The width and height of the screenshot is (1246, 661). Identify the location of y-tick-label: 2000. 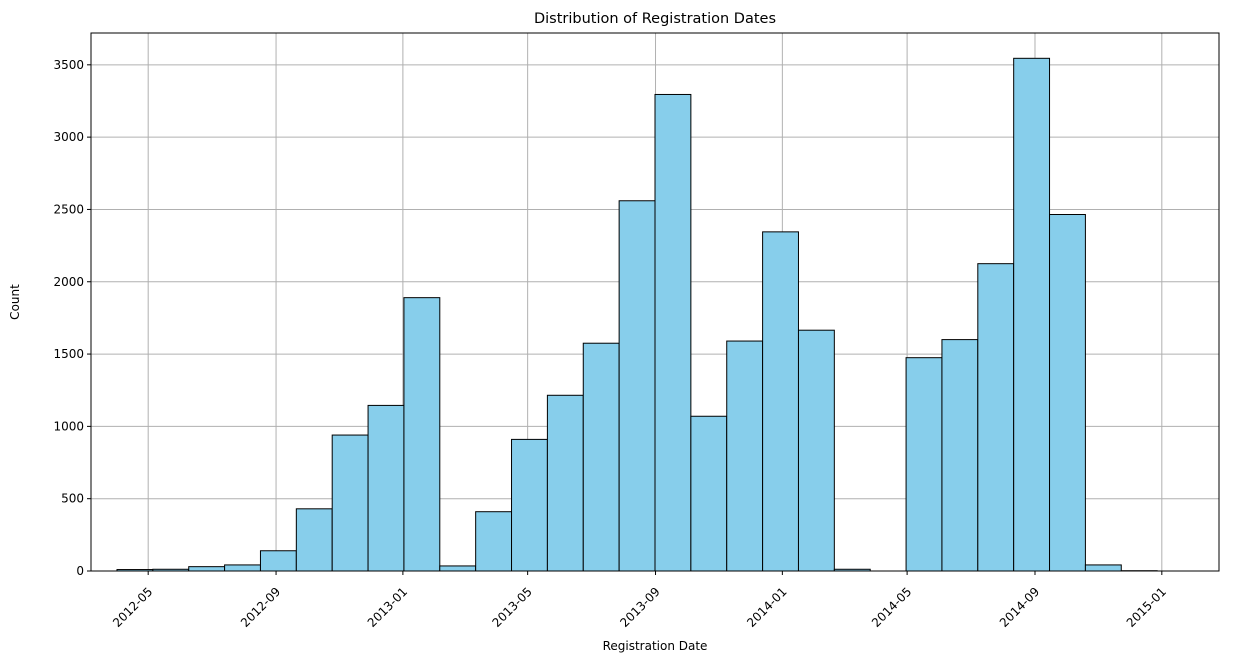
(68, 282).